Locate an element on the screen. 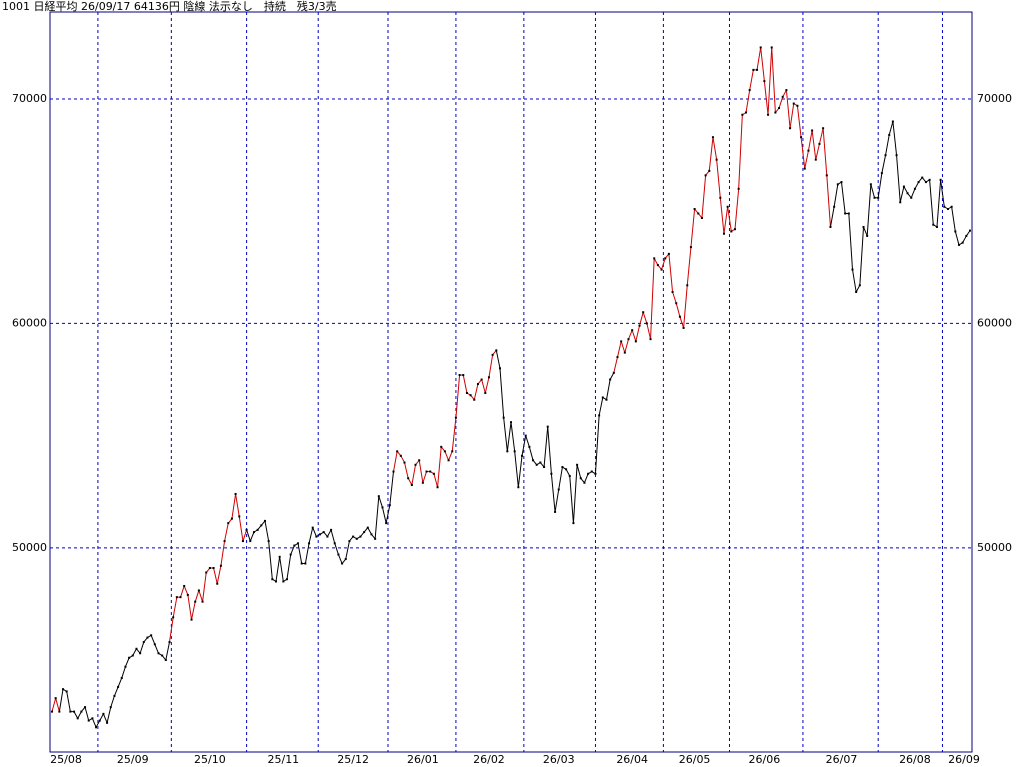 The image size is (1024, 767). y-tick-label: 70000 is located at coordinates (29, 98).